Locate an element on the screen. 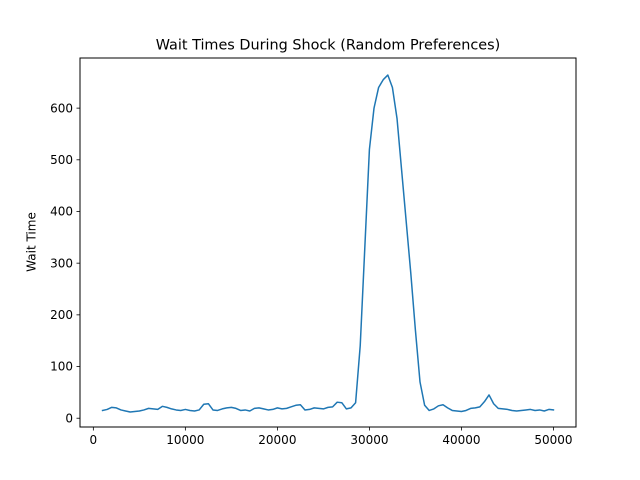 The image size is (640, 480). y-tick-label-0: 0 is located at coordinates (69, 418).